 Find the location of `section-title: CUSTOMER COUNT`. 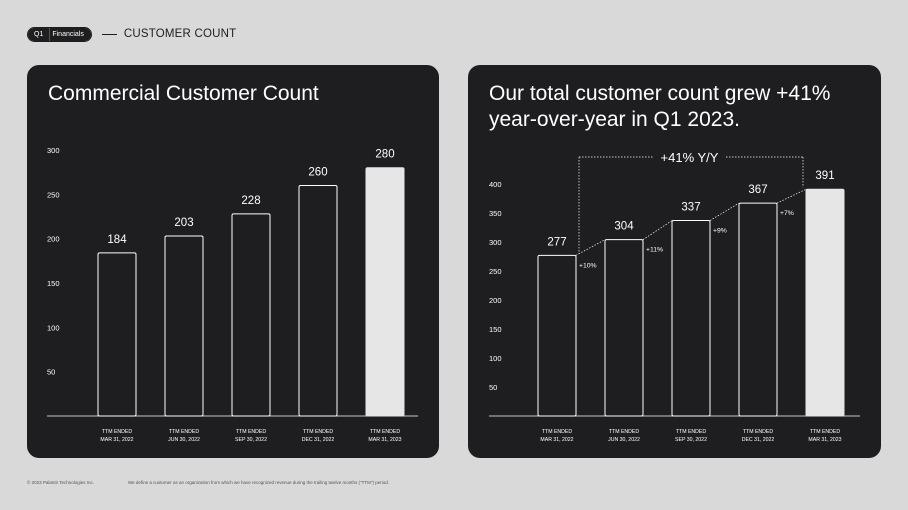

section-title: CUSTOMER COUNT is located at coordinates (180, 34).